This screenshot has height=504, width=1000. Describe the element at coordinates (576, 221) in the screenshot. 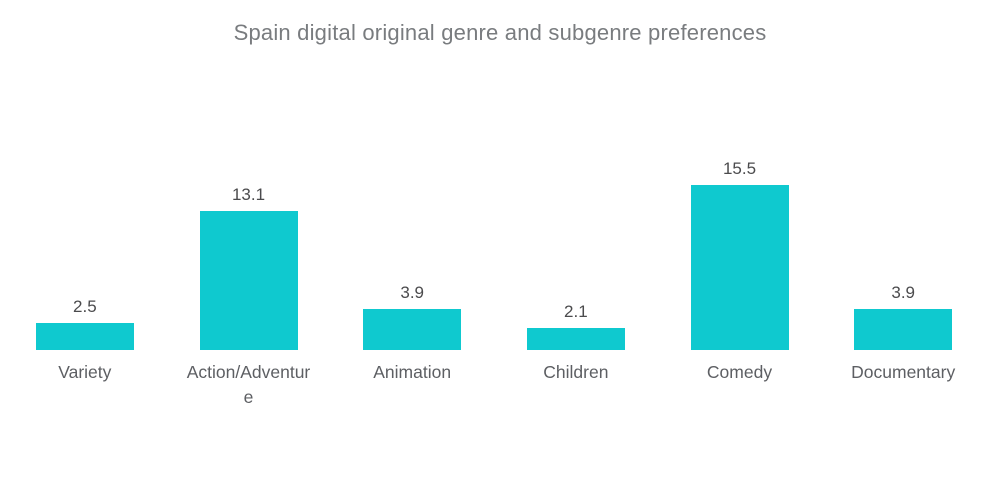

I see `bar-column: 2.1 Children` at that location.